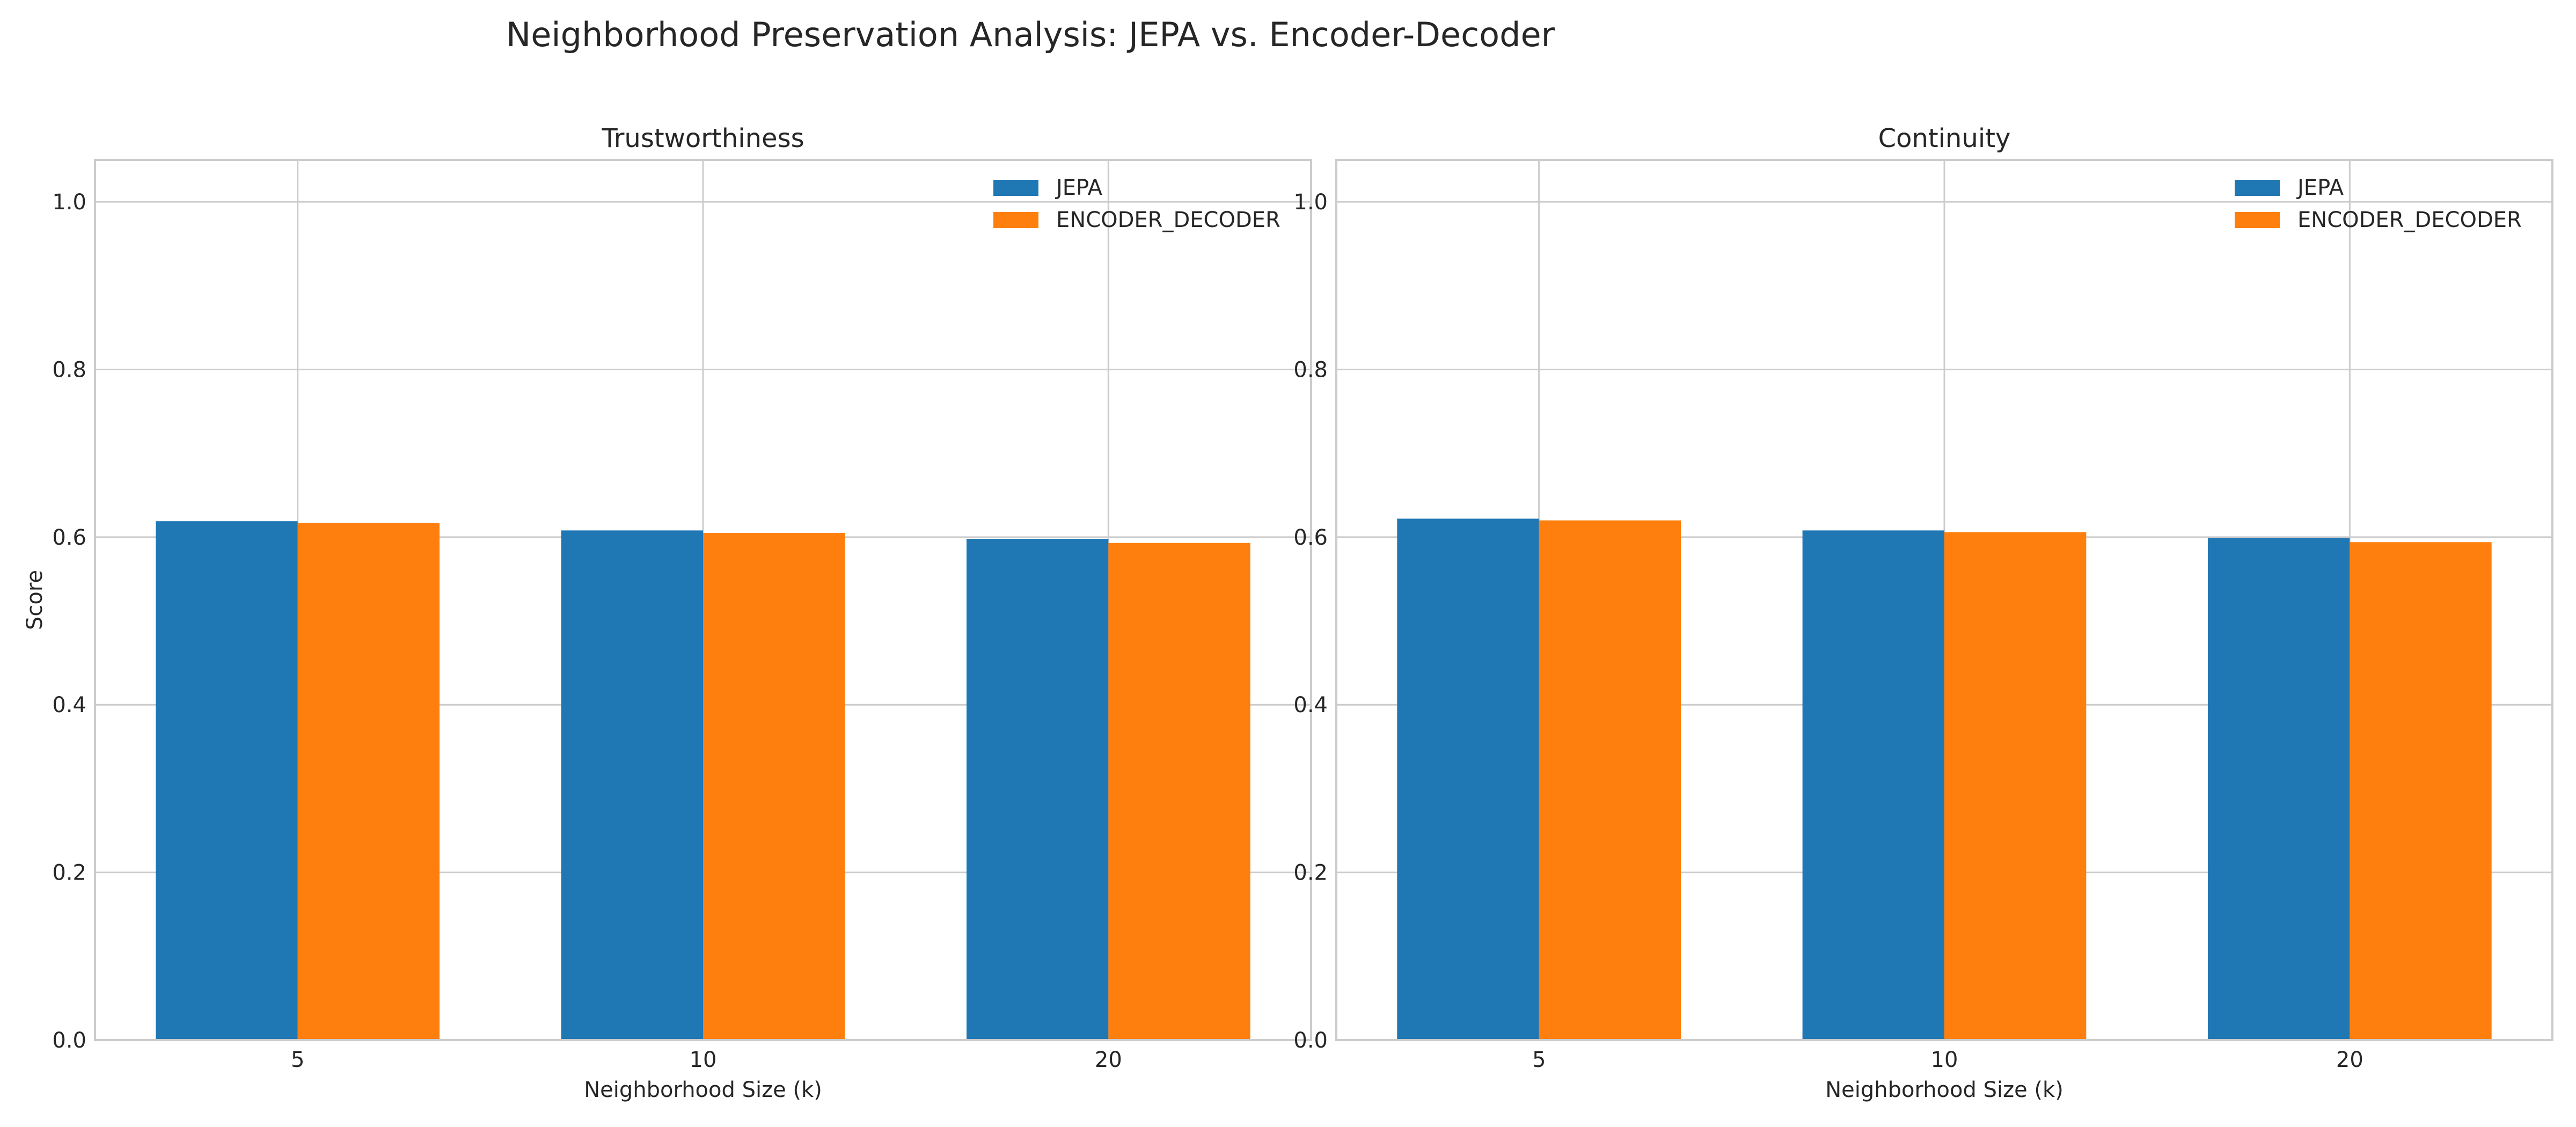 Image resolution: width=2576 pixels, height=1127 pixels. What do you see at coordinates (1944, 138) in the screenshot?
I see `panel-title: Continuity` at bounding box center [1944, 138].